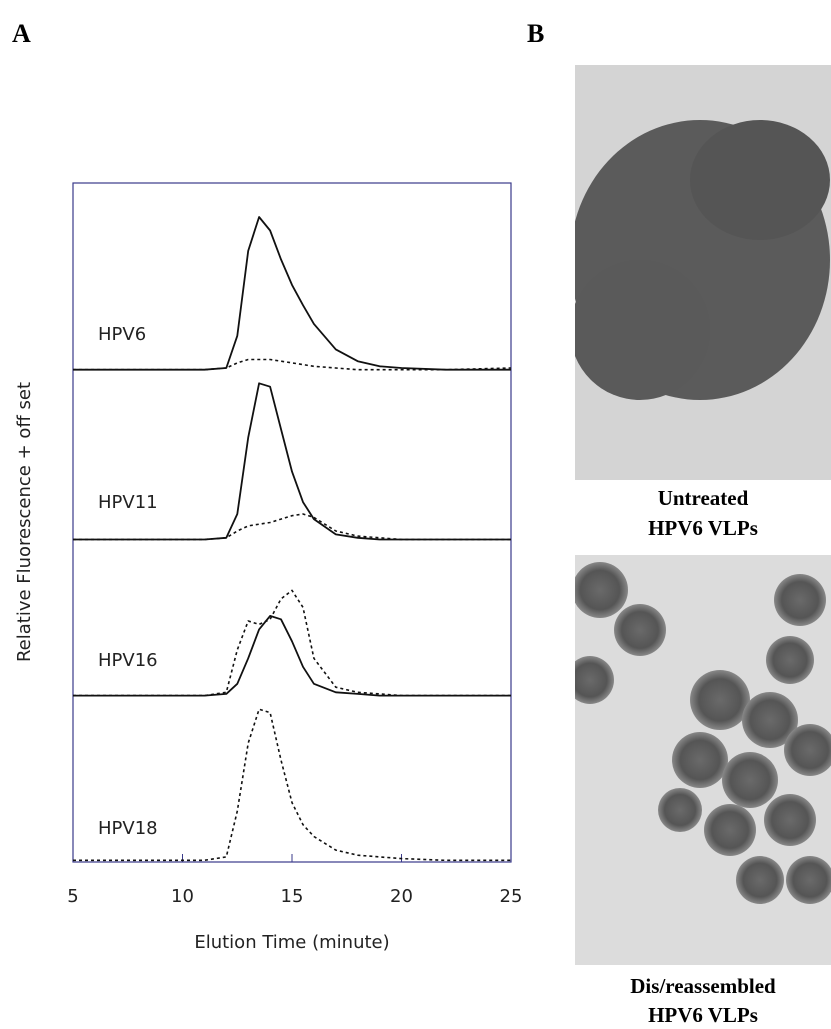 The width and height of the screenshot is (831, 1029). Describe the element at coordinates (122, 334) in the screenshot. I see `curve-label: HPV6` at that location.